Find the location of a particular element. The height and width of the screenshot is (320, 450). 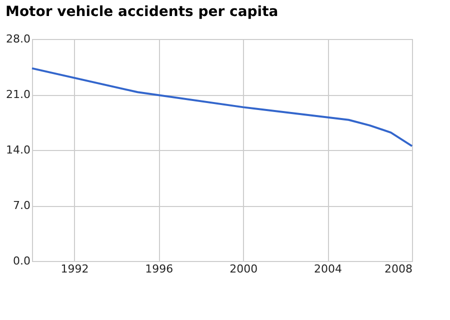

x-tick-label: 2004 is located at coordinates (328, 269).